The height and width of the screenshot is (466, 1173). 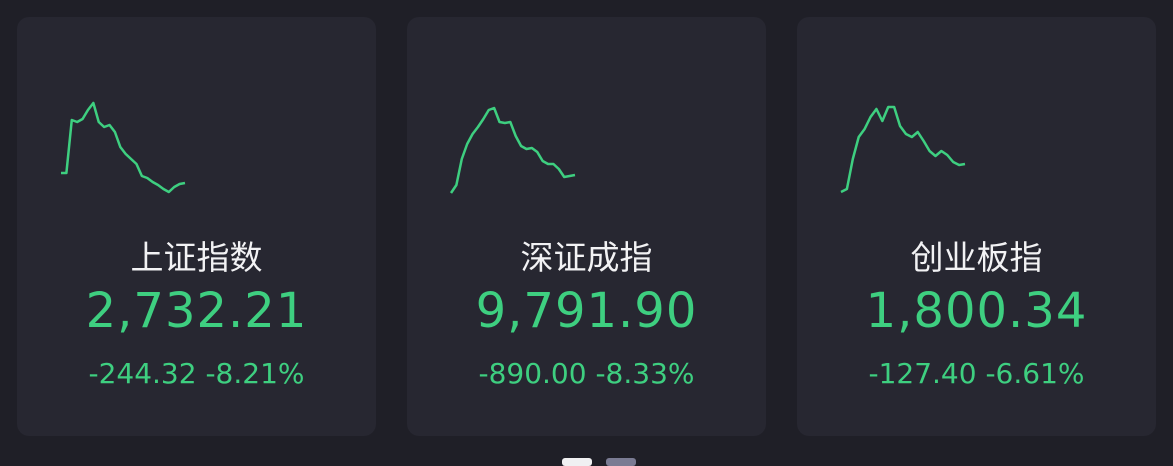 I want to click on change-percent: -6.61%, so click(x=1035, y=373).